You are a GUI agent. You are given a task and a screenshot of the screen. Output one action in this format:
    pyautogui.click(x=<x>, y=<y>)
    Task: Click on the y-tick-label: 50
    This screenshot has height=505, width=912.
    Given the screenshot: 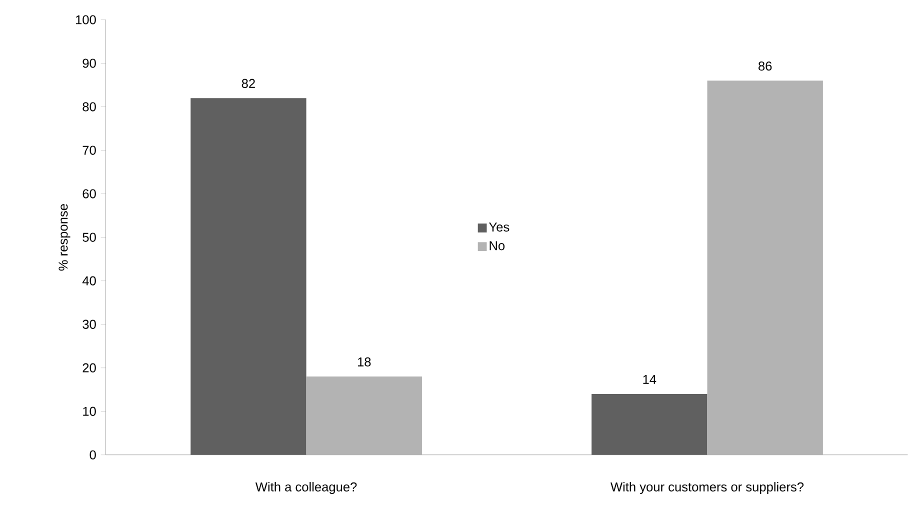 What is the action you would take?
    pyautogui.click(x=89, y=237)
    